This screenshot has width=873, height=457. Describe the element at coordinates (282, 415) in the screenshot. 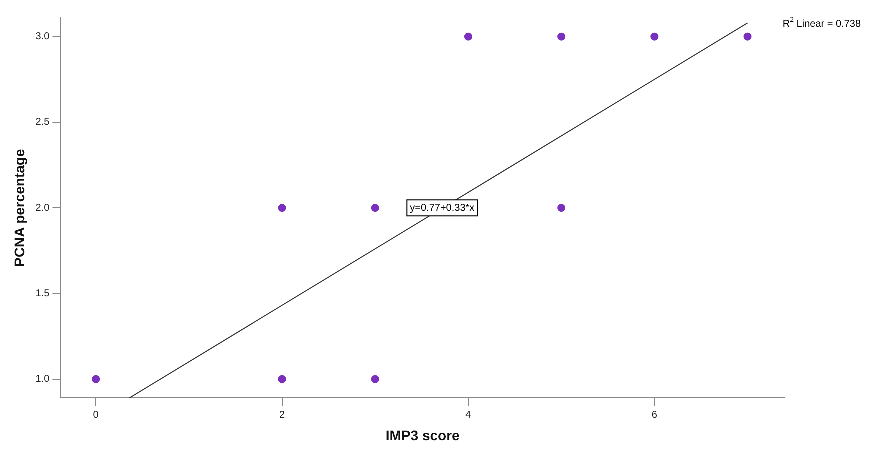

I see `x-tick-label: 2` at that location.